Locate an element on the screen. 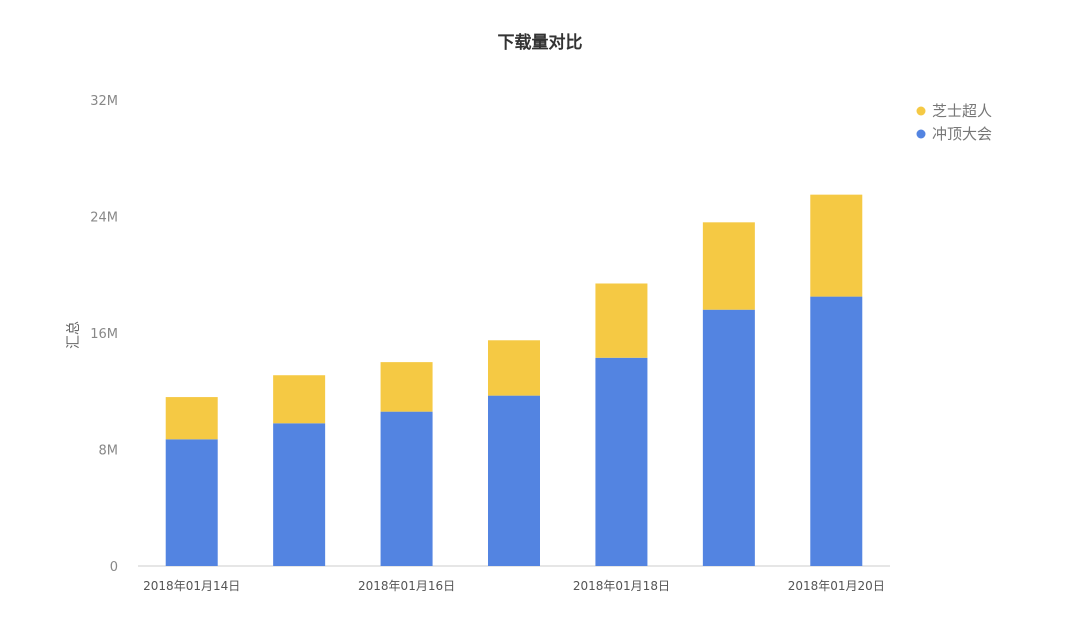 The width and height of the screenshot is (1080, 643). y-axis-label: 汇总 is located at coordinates (74, 335).